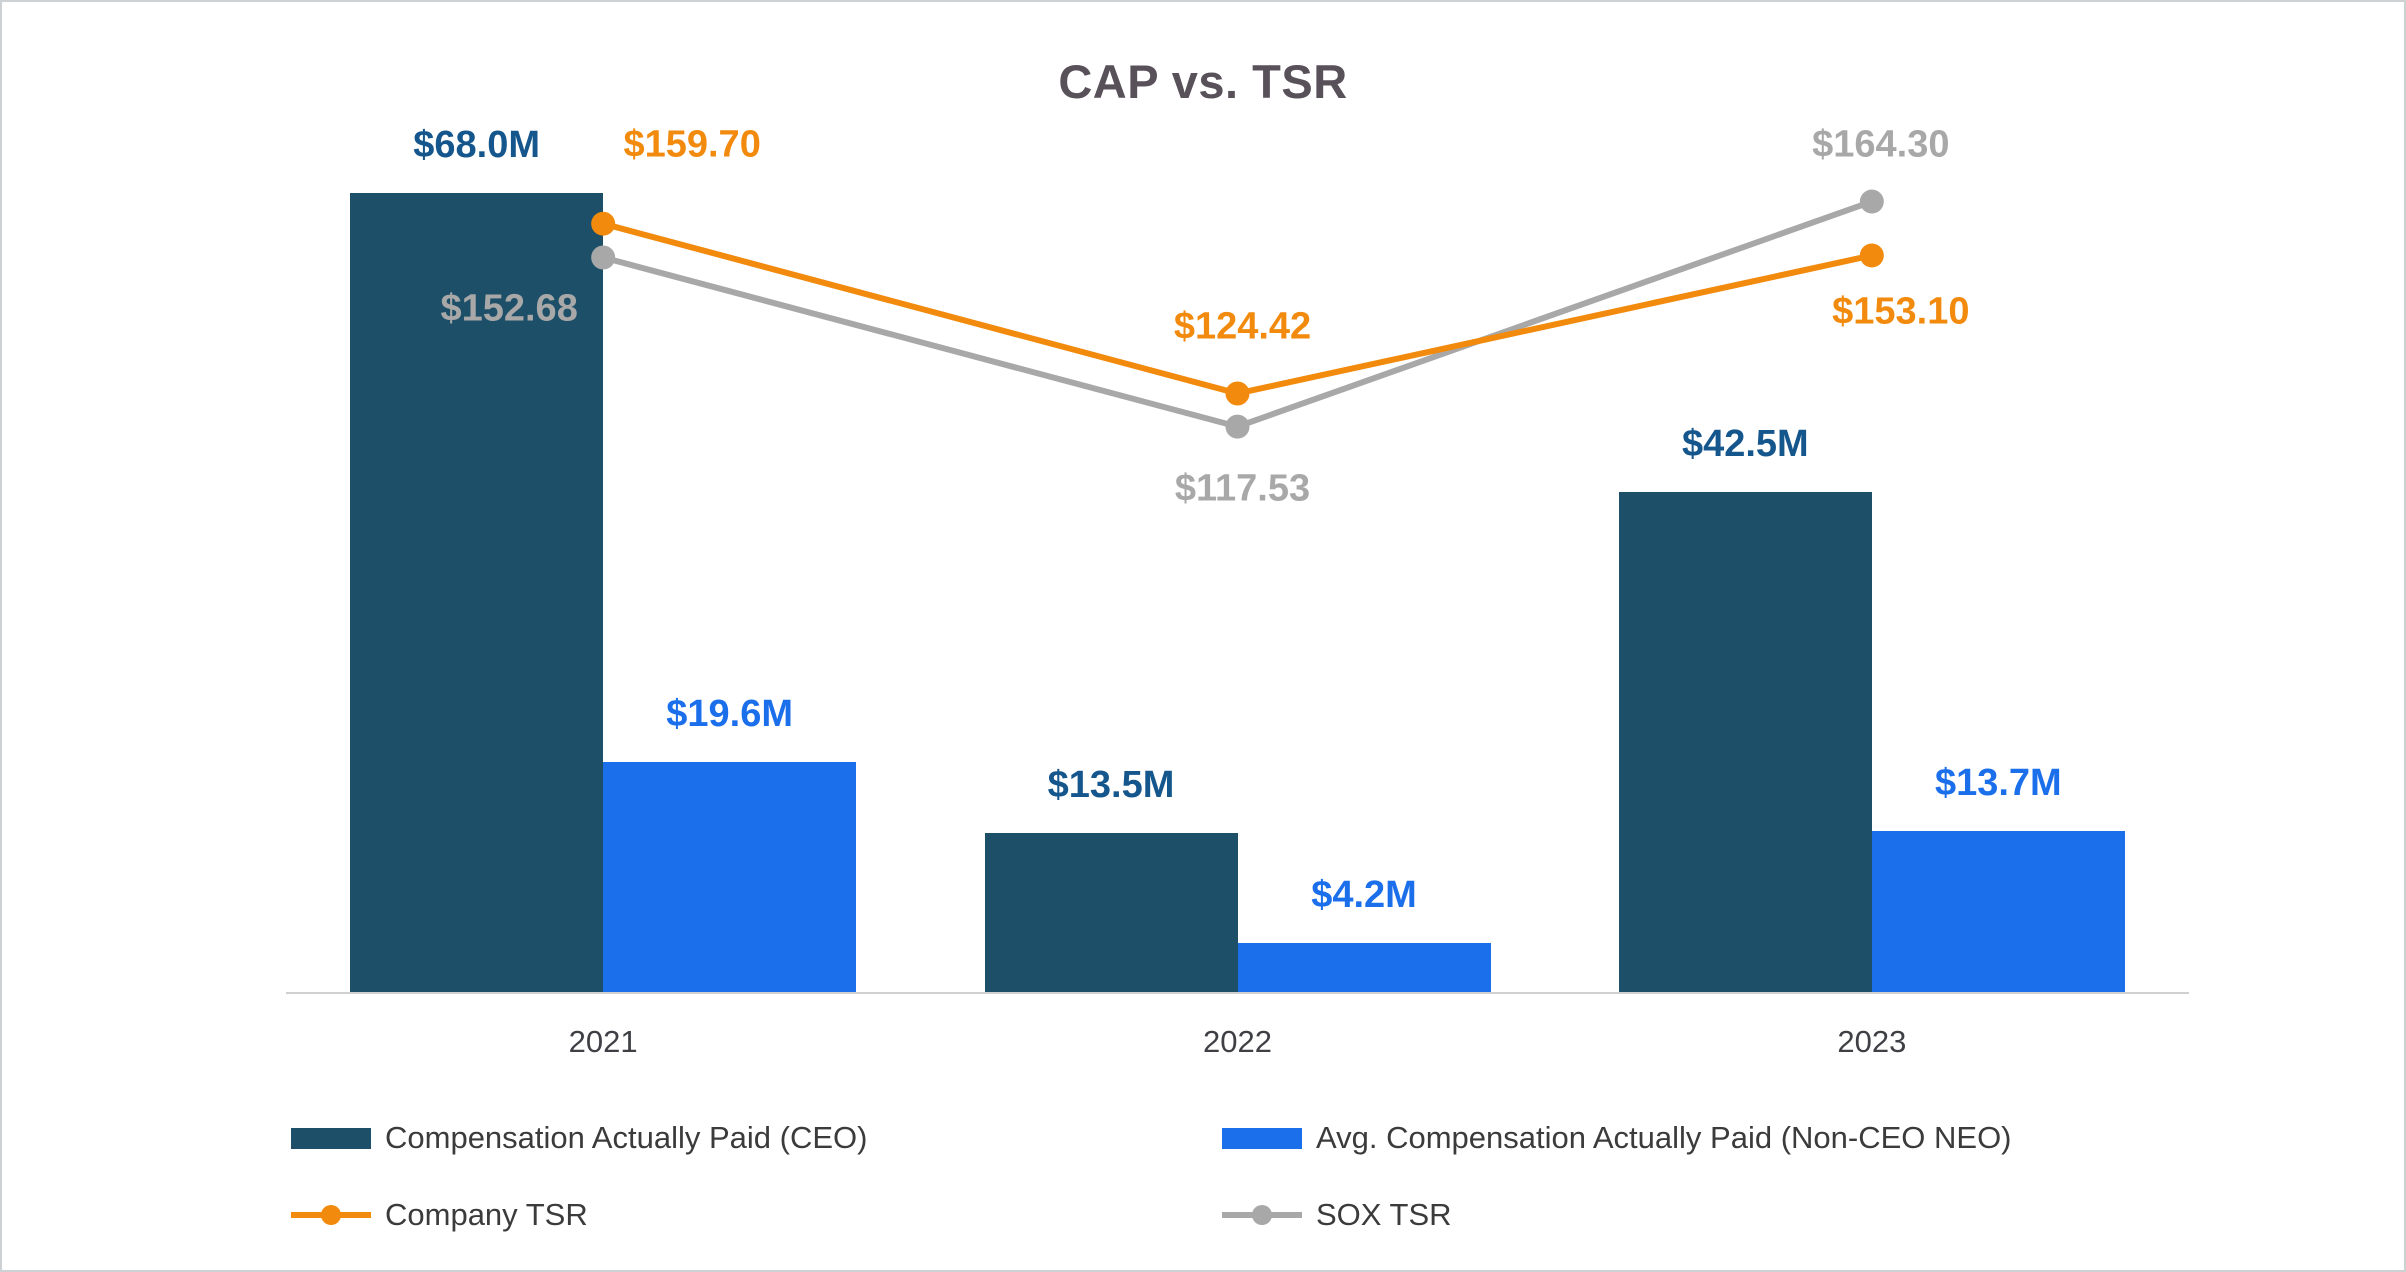  What do you see at coordinates (1111, 785) in the screenshot?
I see `bar-label-ceo-2022: $13.5M` at bounding box center [1111, 785].